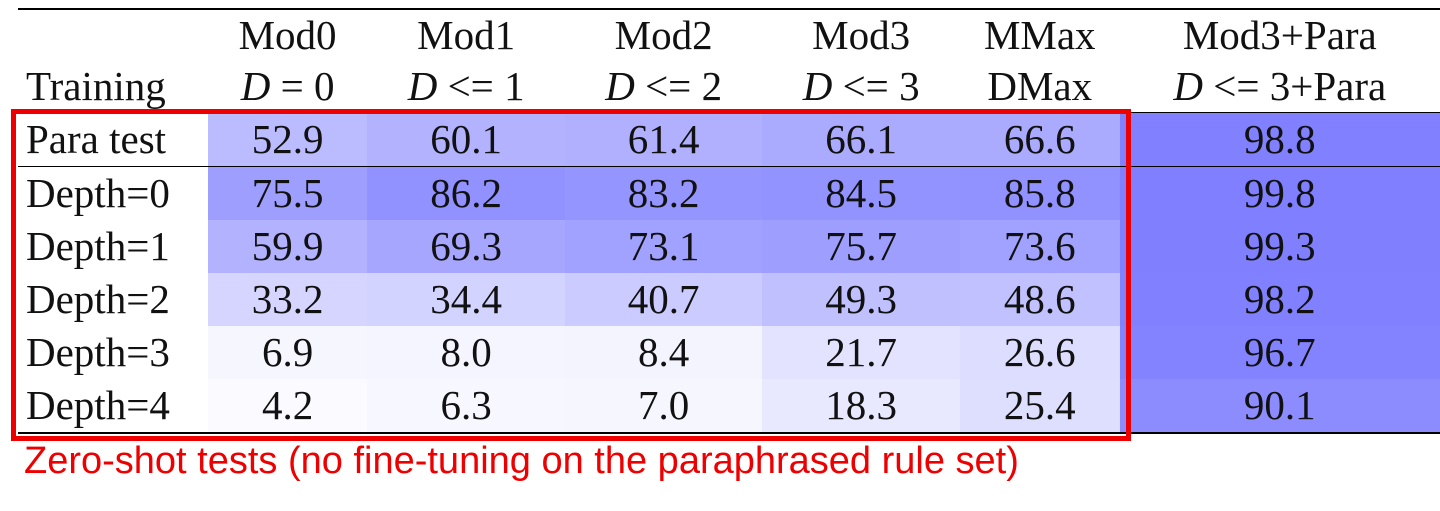 The height and width of the screenshot is (511, 1440). What do you see at coordinates (466, 34) in the screenshot?
I see `column-header-model: Mod1` at bounding box center [466, 34].